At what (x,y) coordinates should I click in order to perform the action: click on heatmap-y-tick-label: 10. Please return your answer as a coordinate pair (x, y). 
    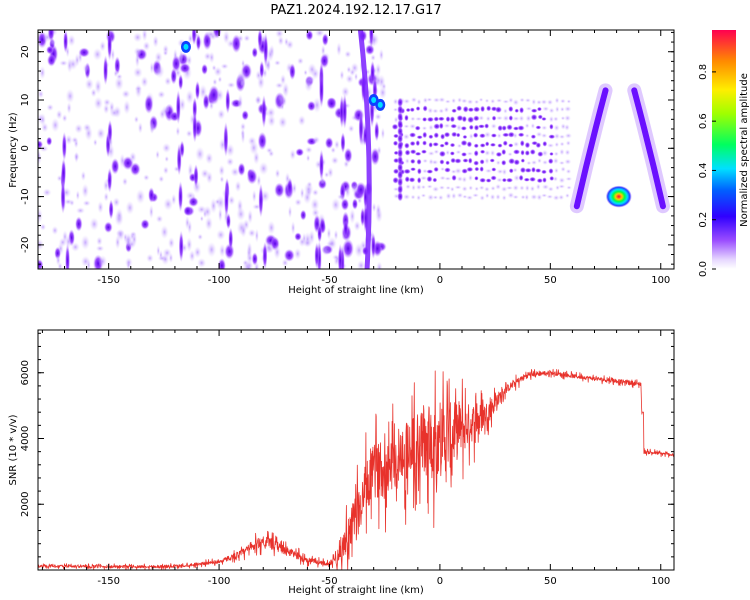
    Looking at the image, I should click on (25, 100).